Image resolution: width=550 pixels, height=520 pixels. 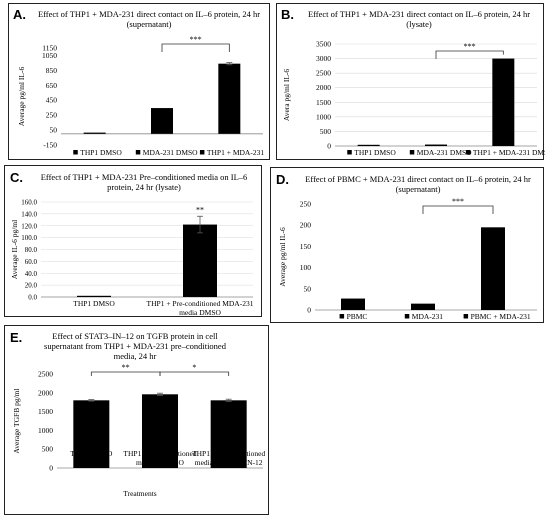 What do you see at coordinates (286, 95) in the screenshot?
I see `y-axis-label: Avera pg/ml IL-6` at bounding box center [286, 95].